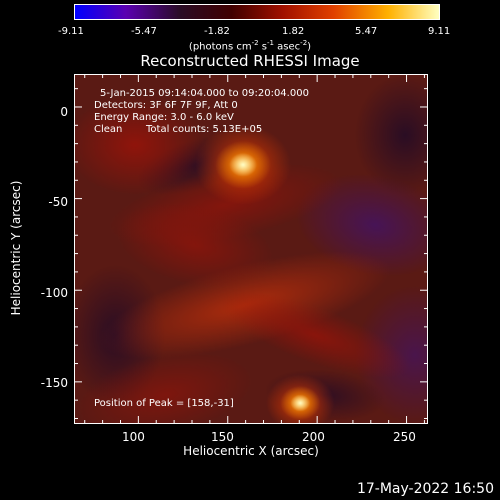 The image size is (500, 500). Describe the element at coordinates (133, 437) in the screenshot. I see `x-tick-label: 100` at that location.